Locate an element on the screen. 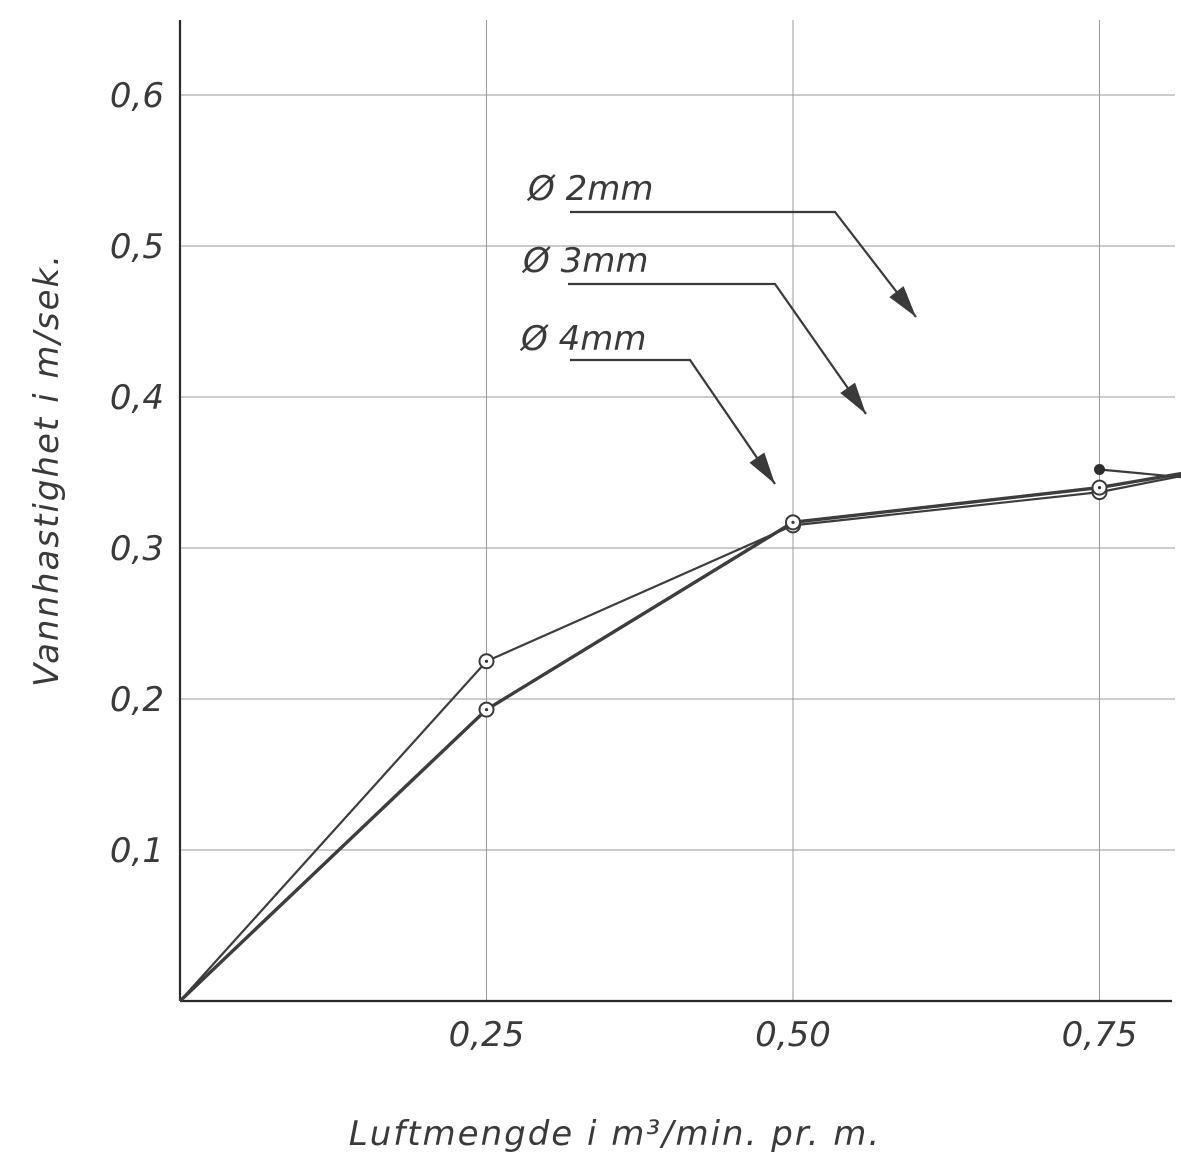  data-point is located at coordinates (1099, 469).